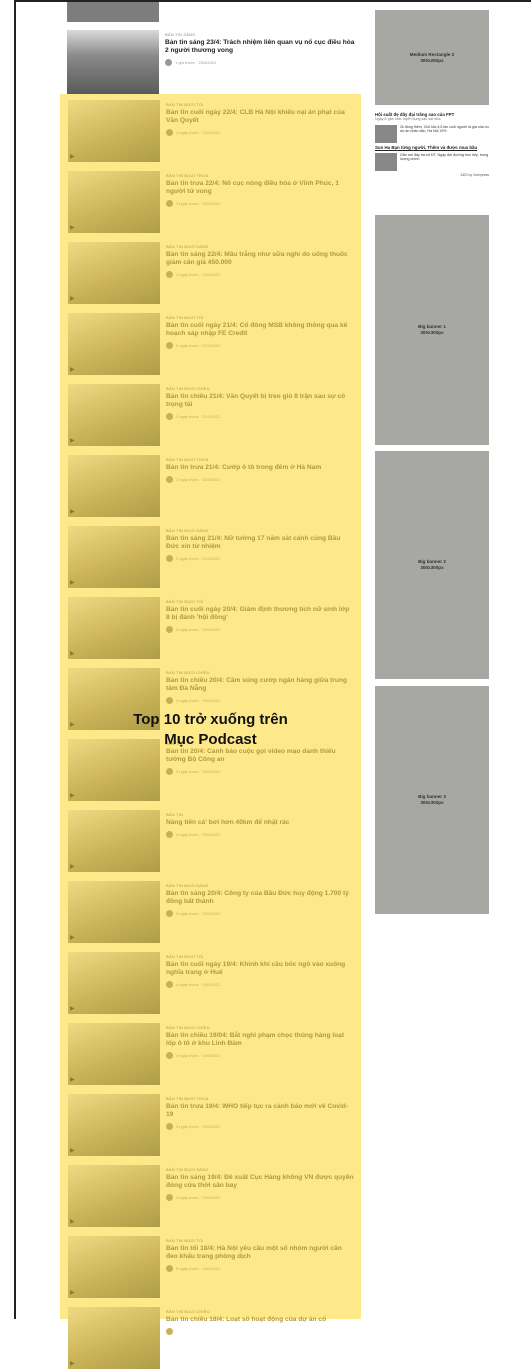  I want to click on article-title: Nàng tiên cá' bơi hơn 40km để nhặt rác, so click(228, 822).